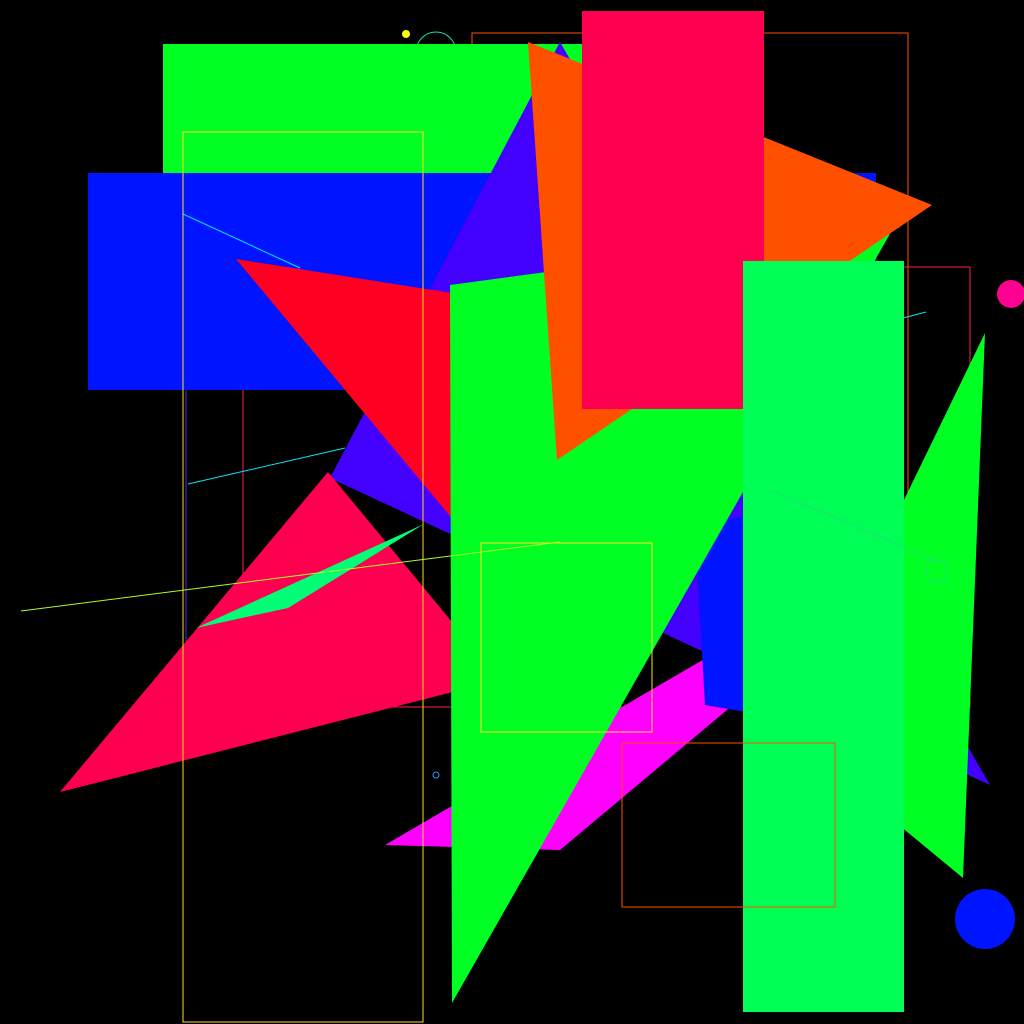 Image resolution: width=1024 pixels, height=1024 pixels. What do you see at coordinates (266, 466) in the screenshot?
I see `cyan-line-lower` at bounding box center [266, 466].